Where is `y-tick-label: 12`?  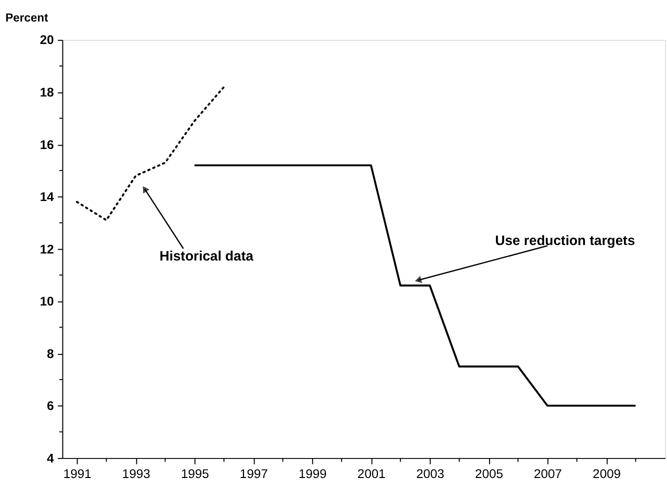
y-tick-label: 12 is located at coordinates (47, 249).